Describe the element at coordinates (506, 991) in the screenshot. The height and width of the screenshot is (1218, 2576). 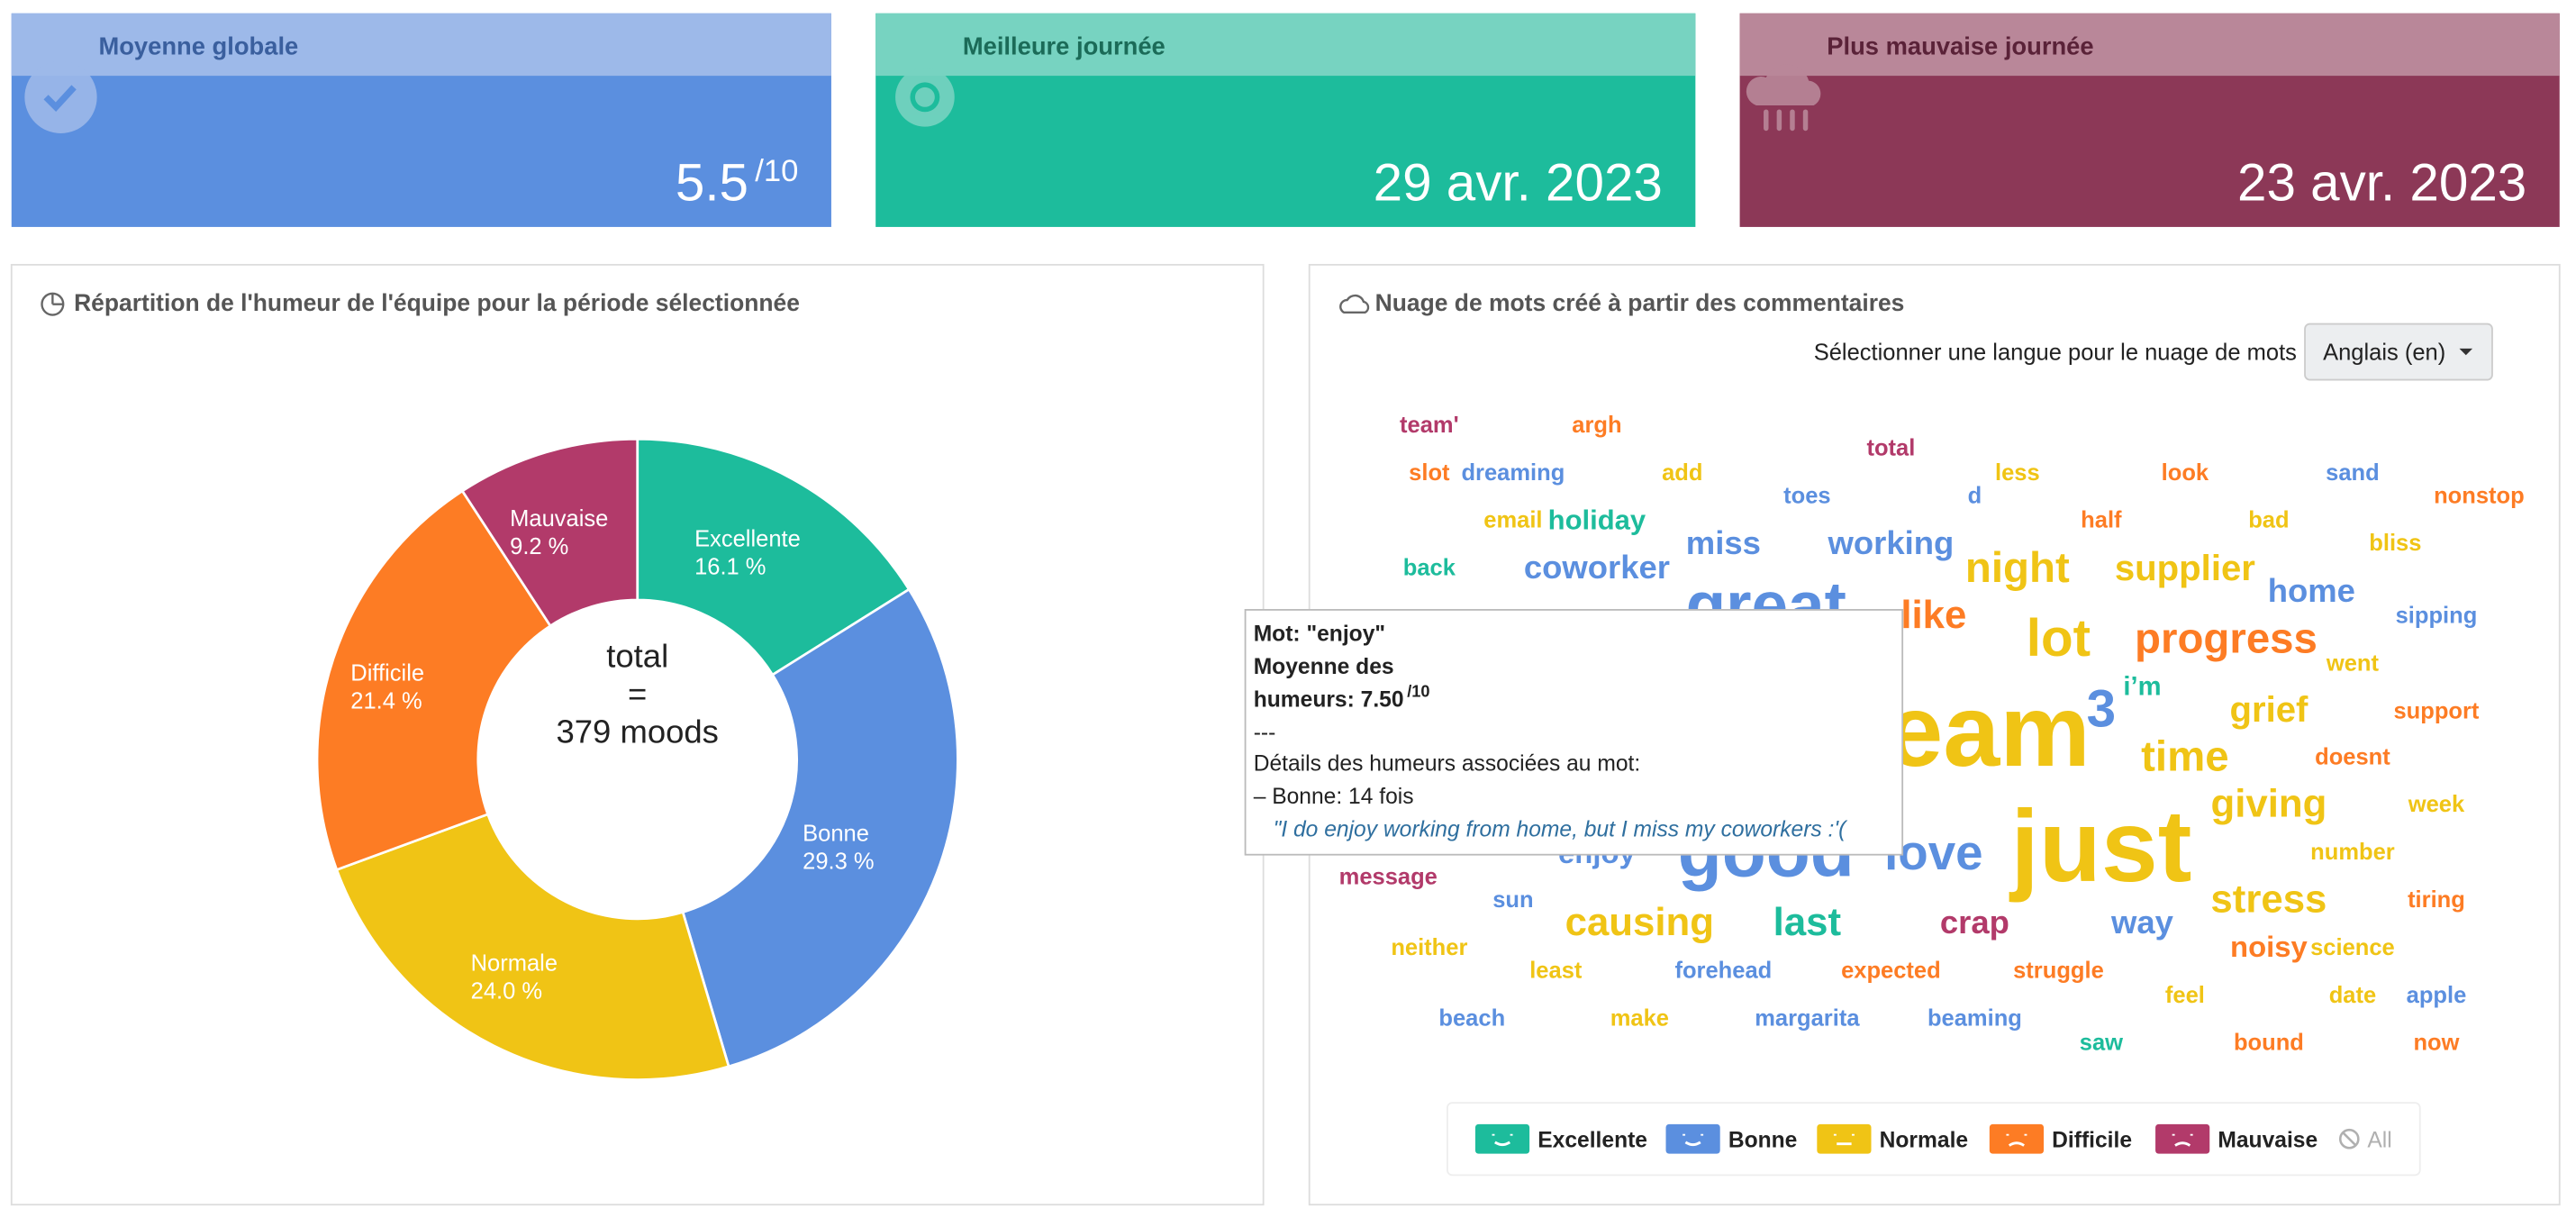
I see `slice-value-label: 24.0 %` at that location.